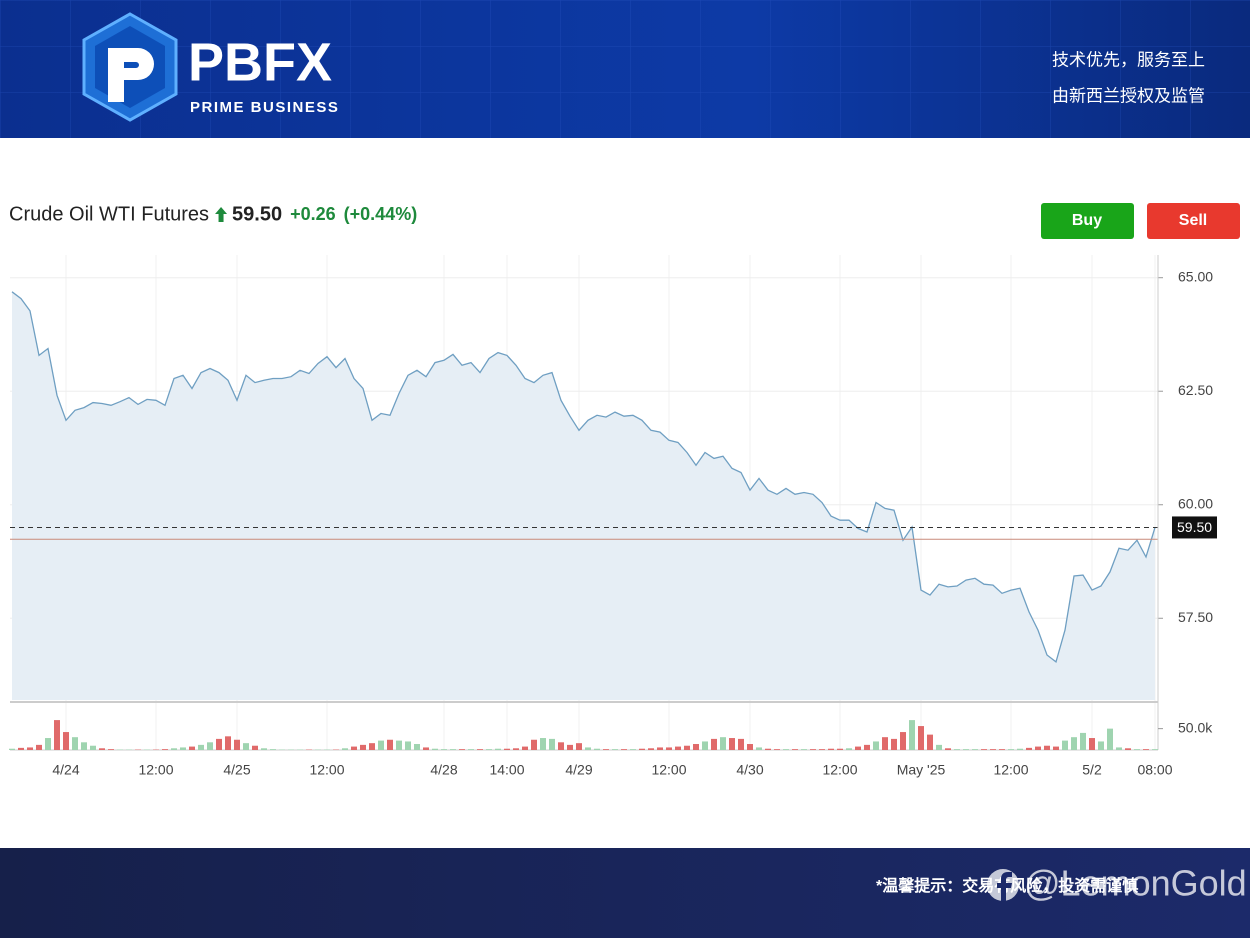  What do you see at coordinates (1128, 59) in the screenshot?
I see `slogan: 技术优先，服务至上` at bounding box center [1128, 59].